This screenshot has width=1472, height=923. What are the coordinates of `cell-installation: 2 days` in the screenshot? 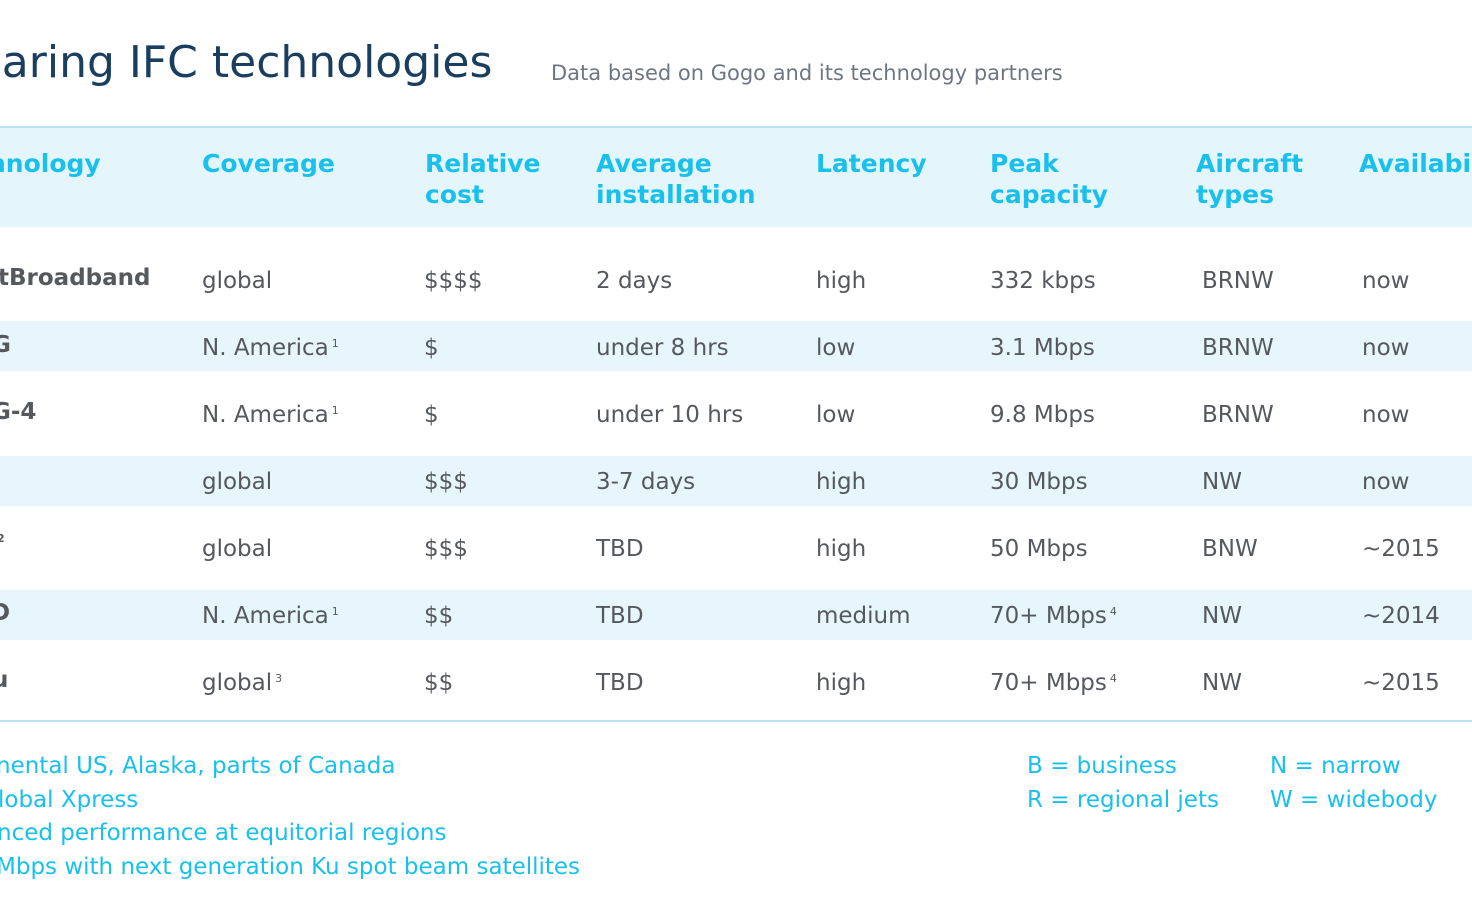 It's located at (634, 281).